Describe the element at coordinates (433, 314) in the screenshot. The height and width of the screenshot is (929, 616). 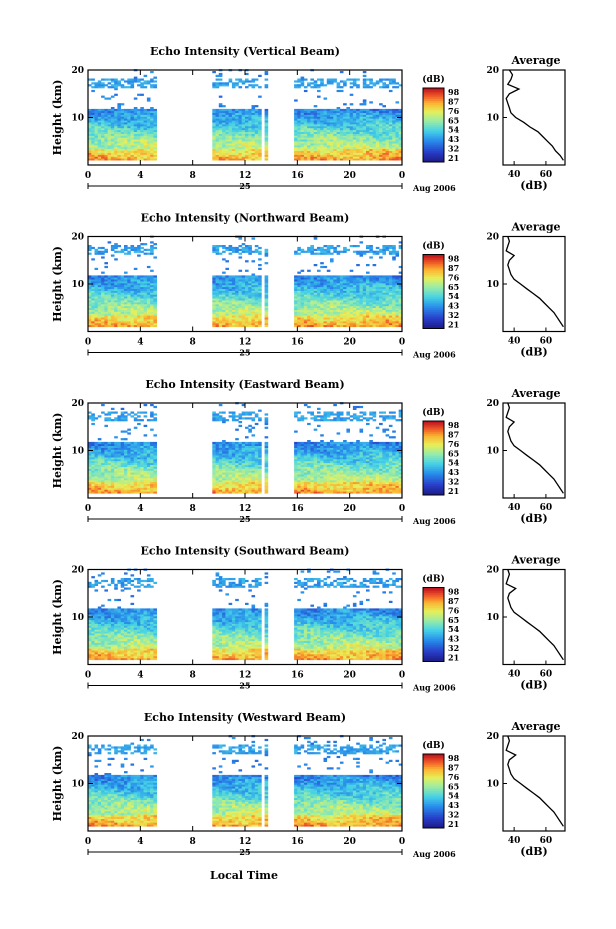
I see `colorbar-swatch` at that location.